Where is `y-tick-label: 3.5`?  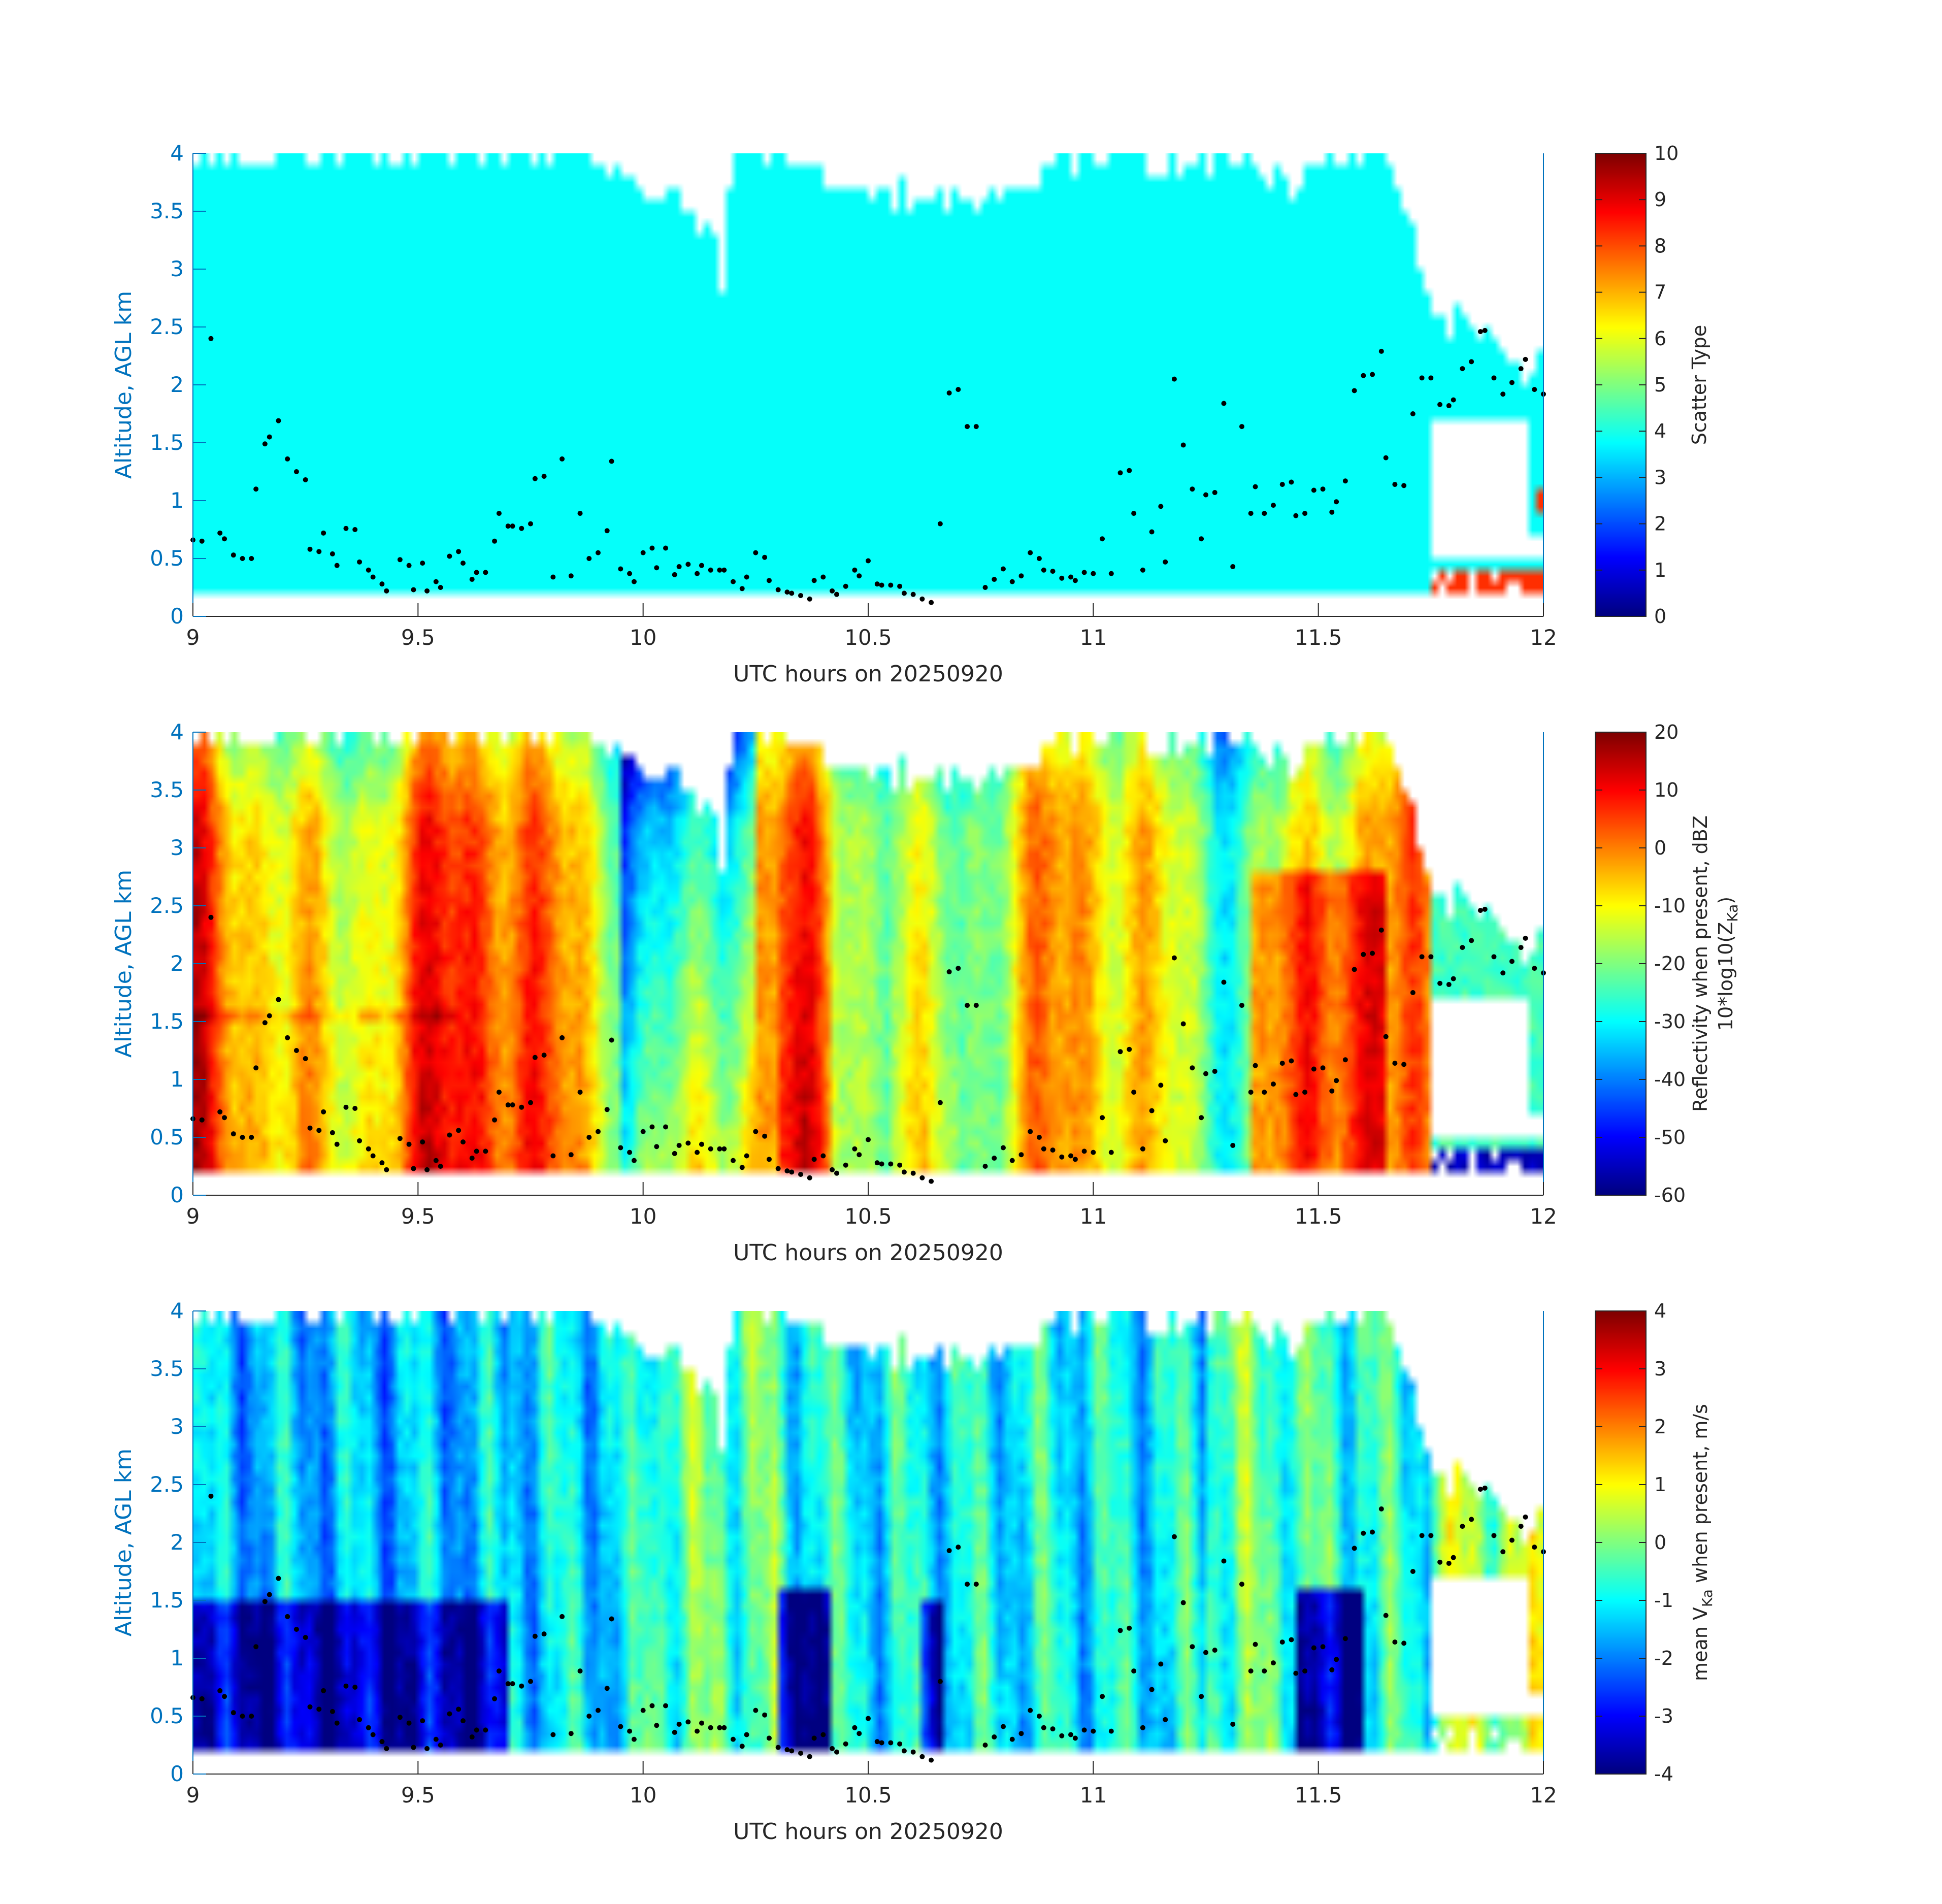
y-tick-label: 3.5 is located at coordinates (167, 1368).